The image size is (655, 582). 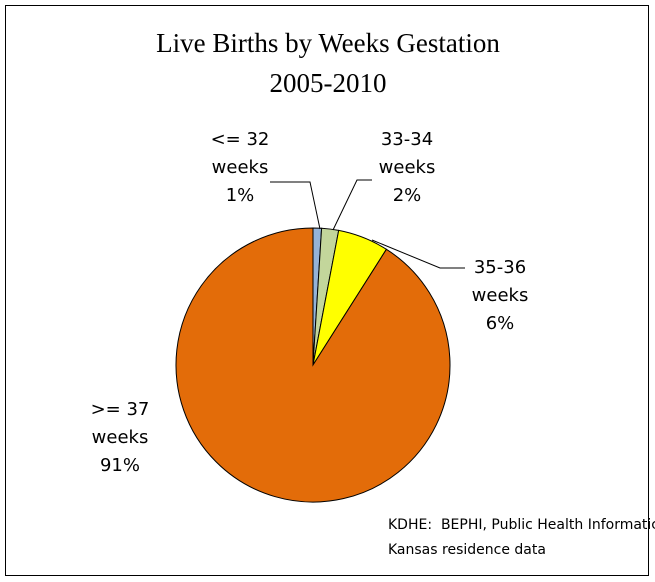 I want to click on slice-label: 33-34 weeks, so click(x=407, y=153).